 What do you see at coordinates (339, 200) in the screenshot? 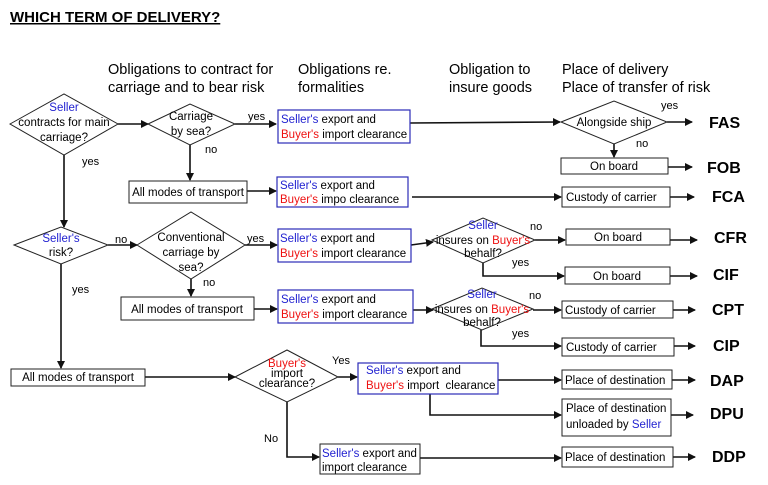
I see `svg-text: Buyer's impo clearance` at bounding box center [339, 200].